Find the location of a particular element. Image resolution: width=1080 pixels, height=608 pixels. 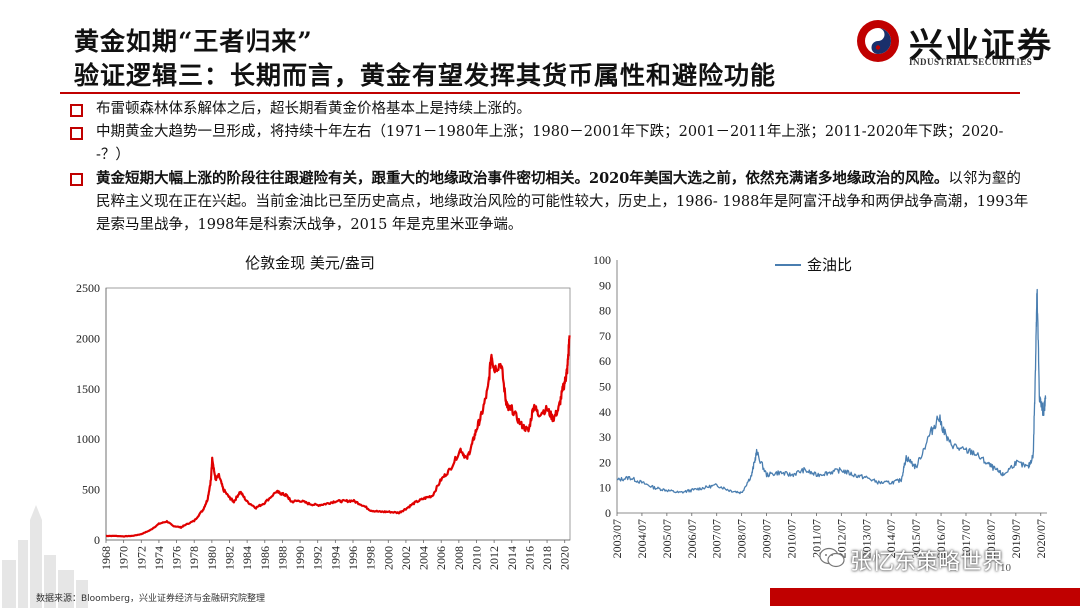

y-tick-label: 40 is located at coordinates (605, 412).